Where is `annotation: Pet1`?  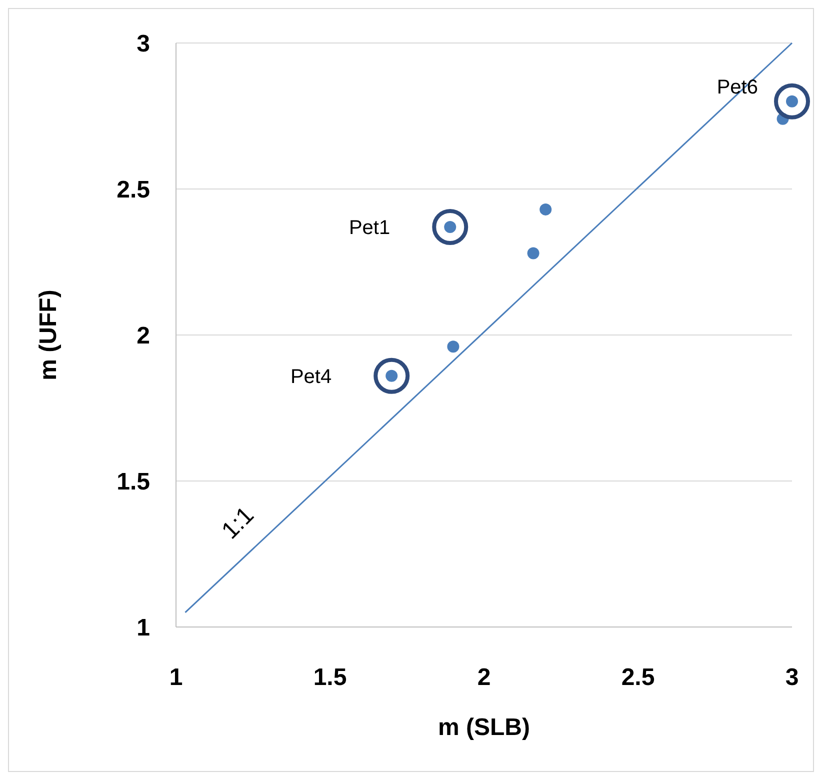 annotation: Pet1 is located at coordinates (369, 227).